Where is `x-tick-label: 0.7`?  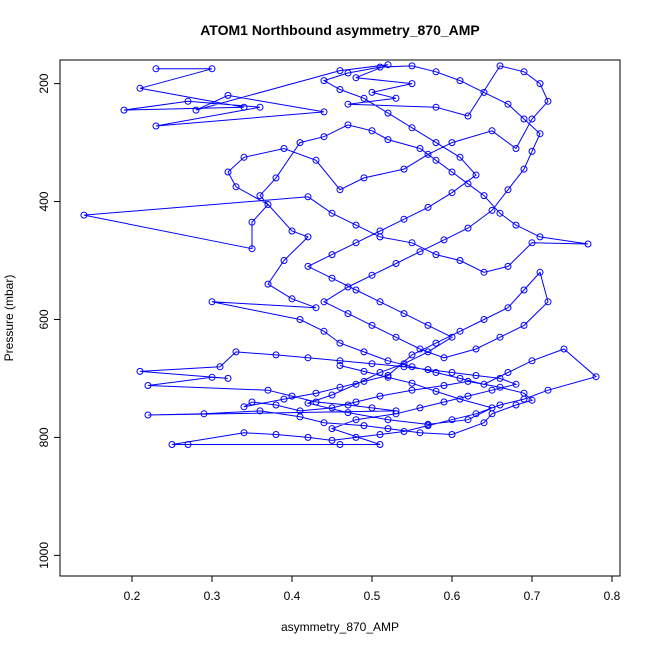
x-tick-label: 0.7 is located at coordinates (532, 596).